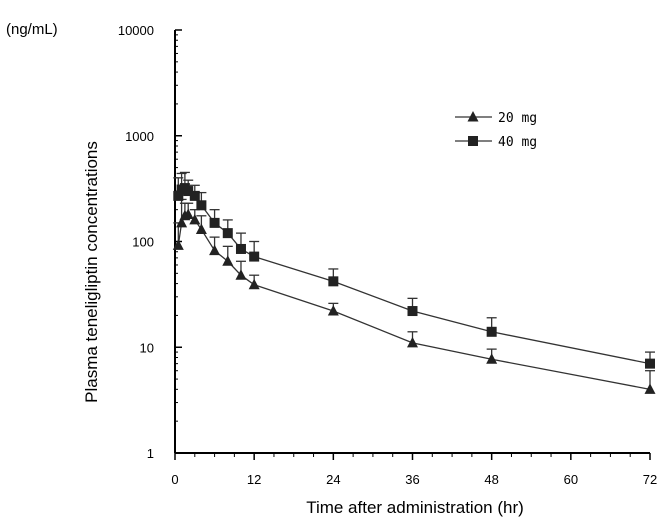  I want to click on y-tick-label: 1000, so click(139, 136).